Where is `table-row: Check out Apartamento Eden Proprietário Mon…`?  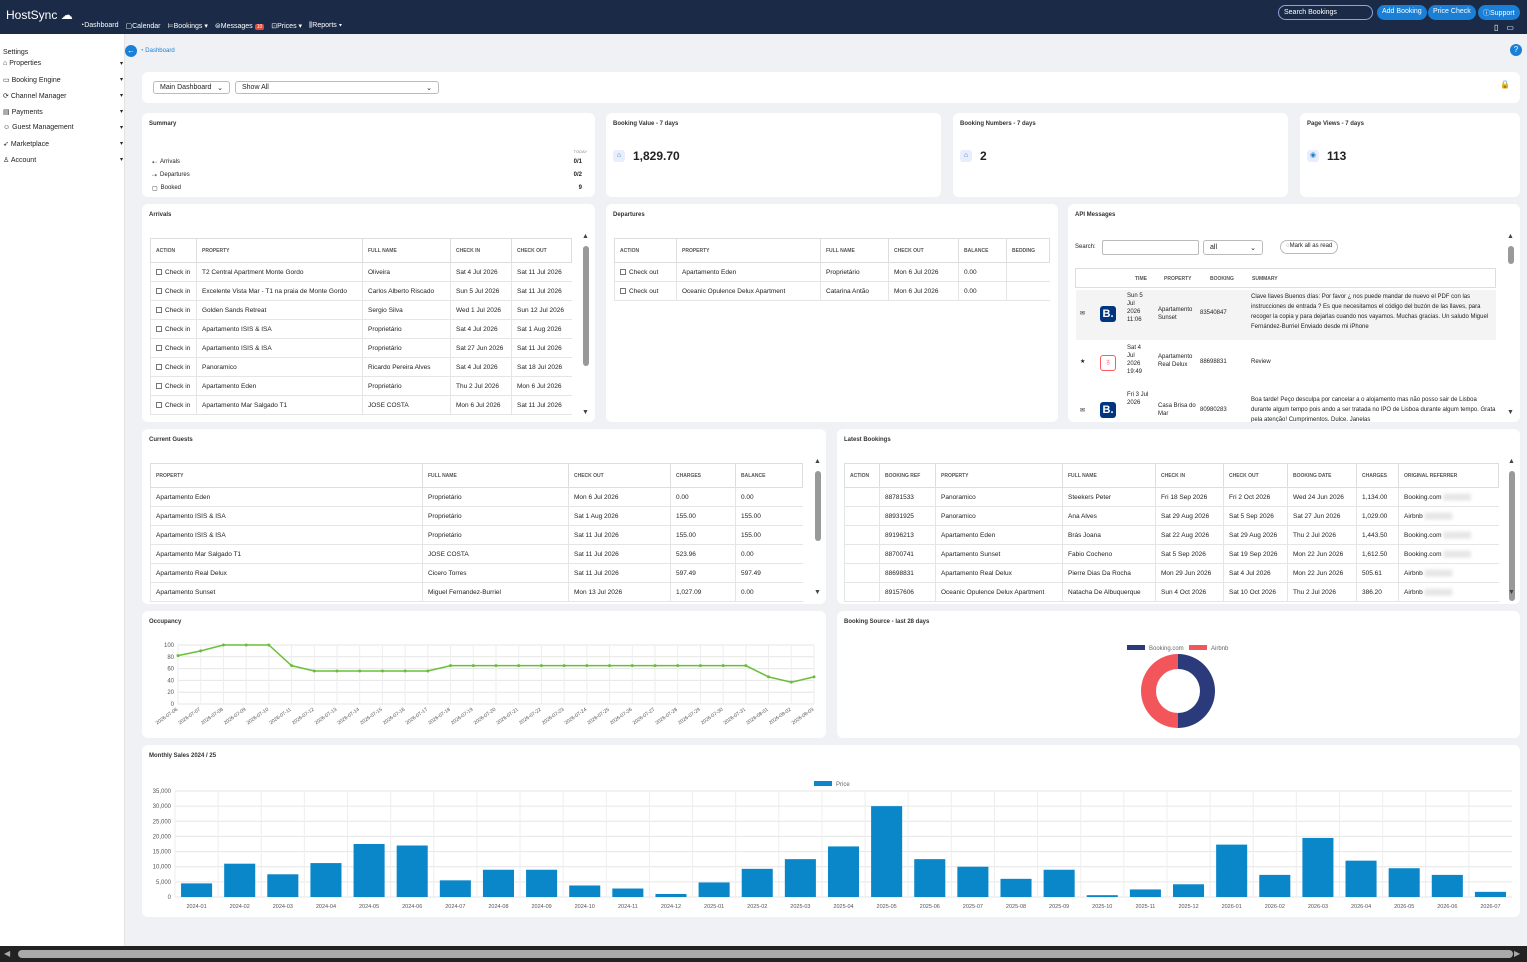
table-row: Check out Apartamento Eden Proprietário Mon… is located at coordinates (832, 272).